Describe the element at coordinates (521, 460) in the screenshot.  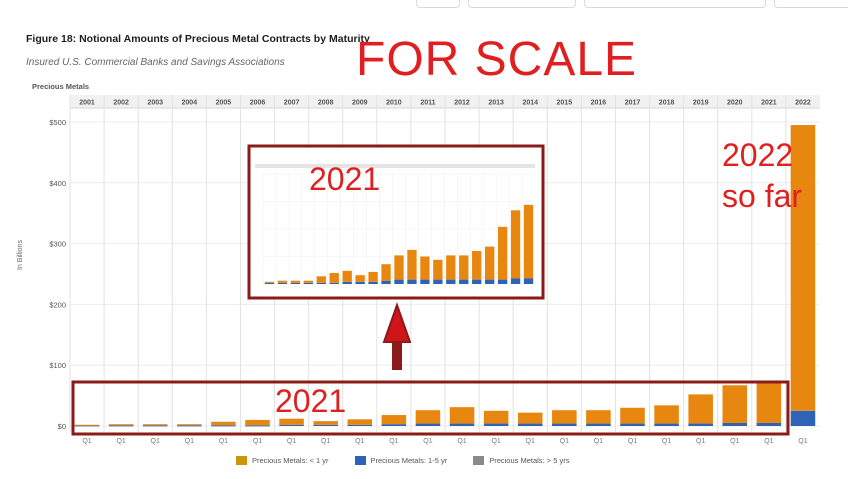
I see `legend-item-gt5yr: Precious Metals: > 5 yrs` at that location.